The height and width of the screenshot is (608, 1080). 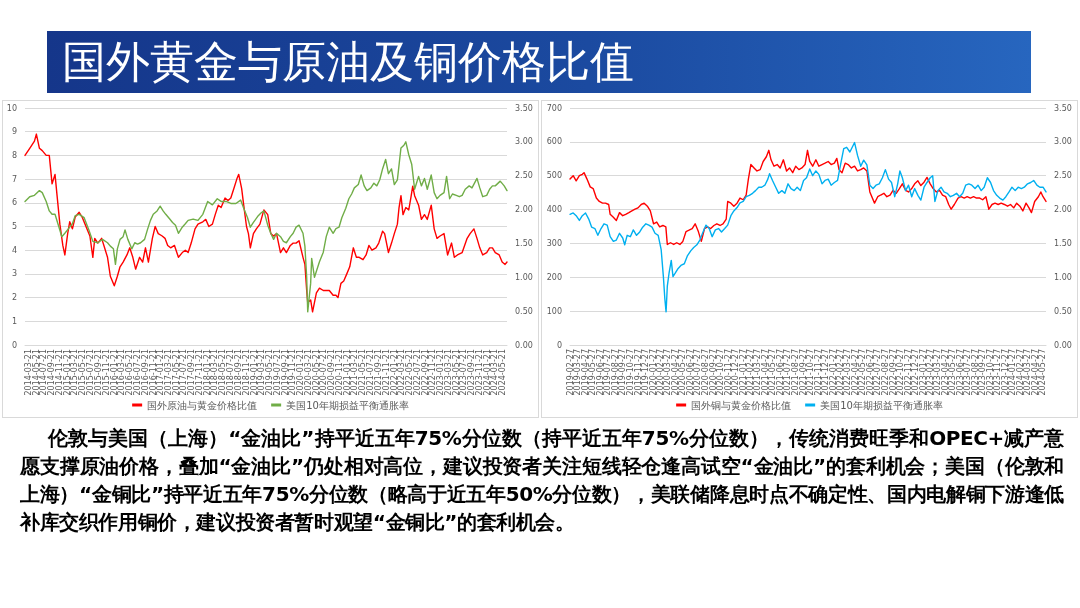 I want to click on x-tick-label: 2023-08-27, so click(x=975, y=372).